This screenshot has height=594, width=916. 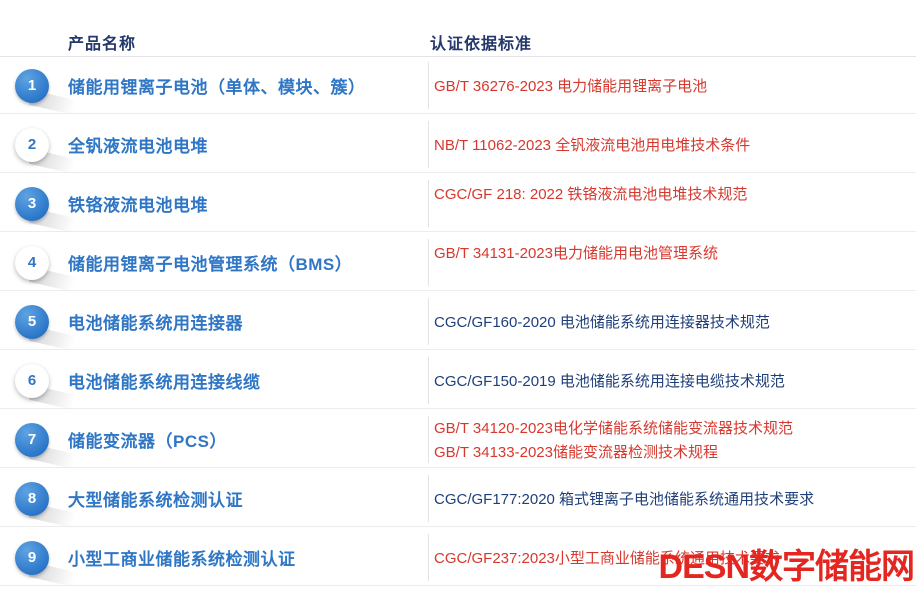 I want to click on standard-text: GB/T 34120-2023电化学储能系统储能变流器技术规范, so click(x=613, y=428).